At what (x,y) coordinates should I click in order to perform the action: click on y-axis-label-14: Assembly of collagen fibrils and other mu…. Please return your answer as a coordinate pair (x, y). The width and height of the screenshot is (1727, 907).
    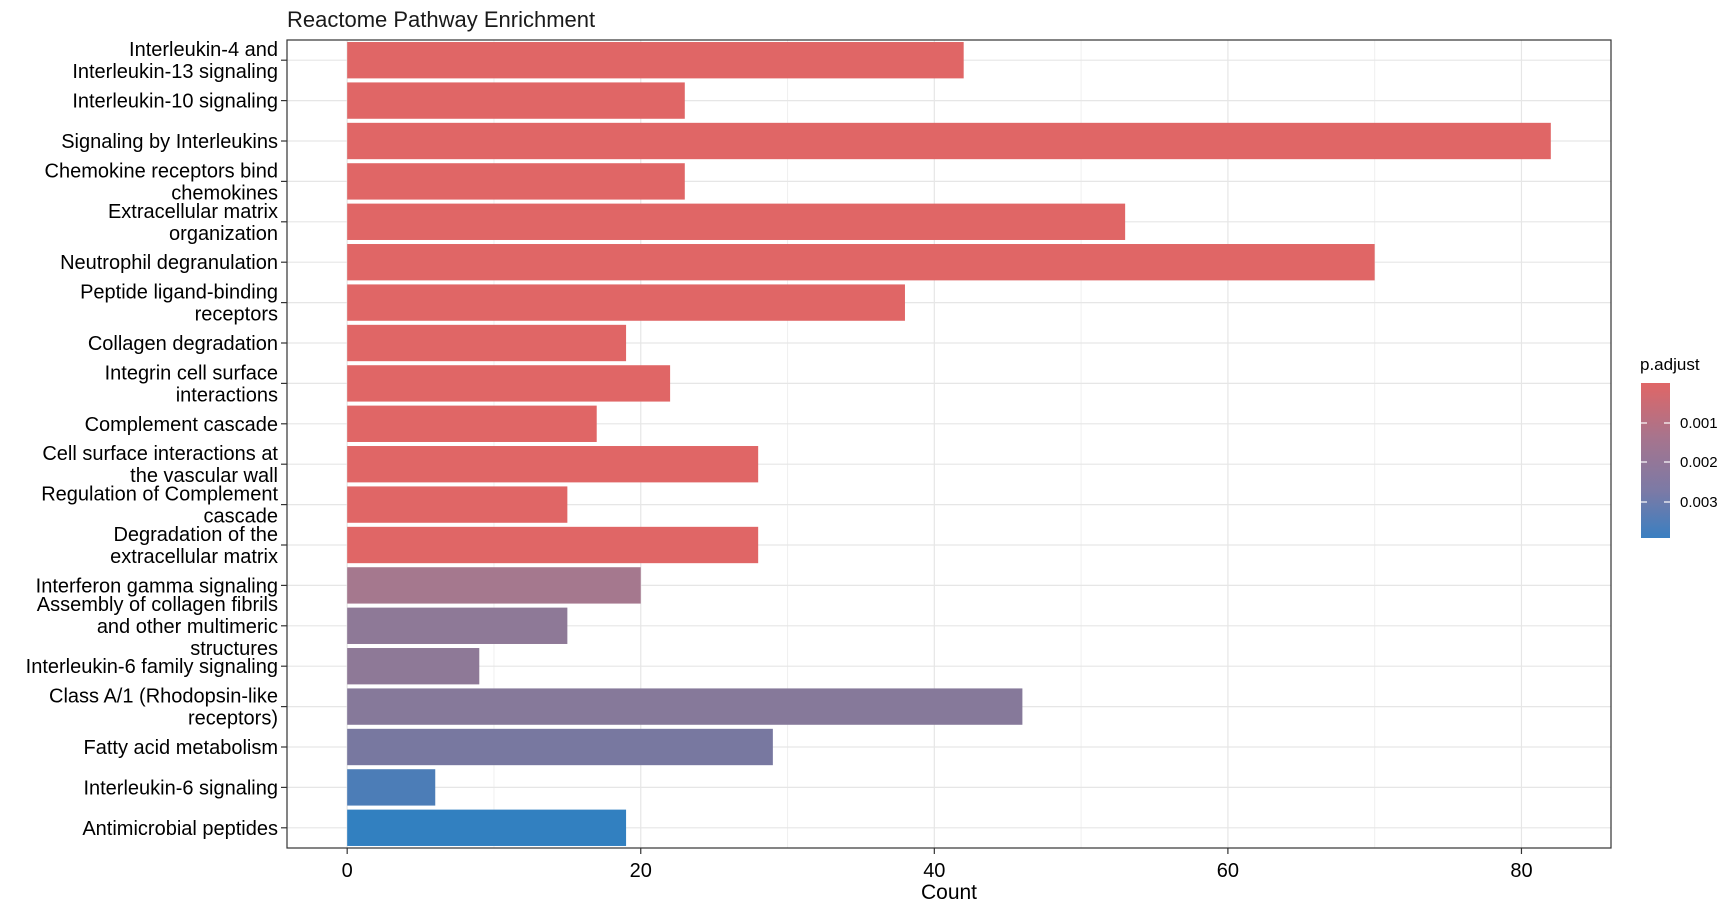
    Looking at the image, I should click on (157, 627).